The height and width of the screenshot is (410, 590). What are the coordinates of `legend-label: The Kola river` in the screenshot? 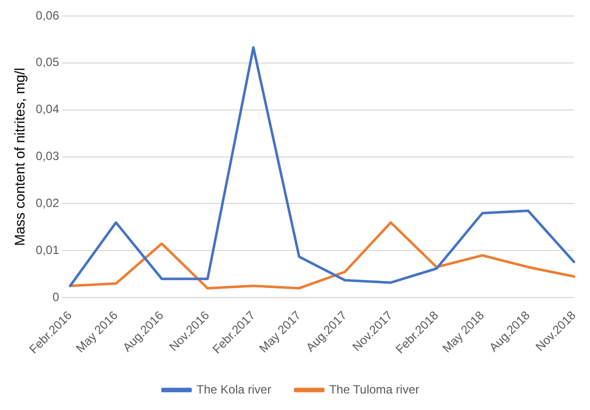 It's located at (234, 389).